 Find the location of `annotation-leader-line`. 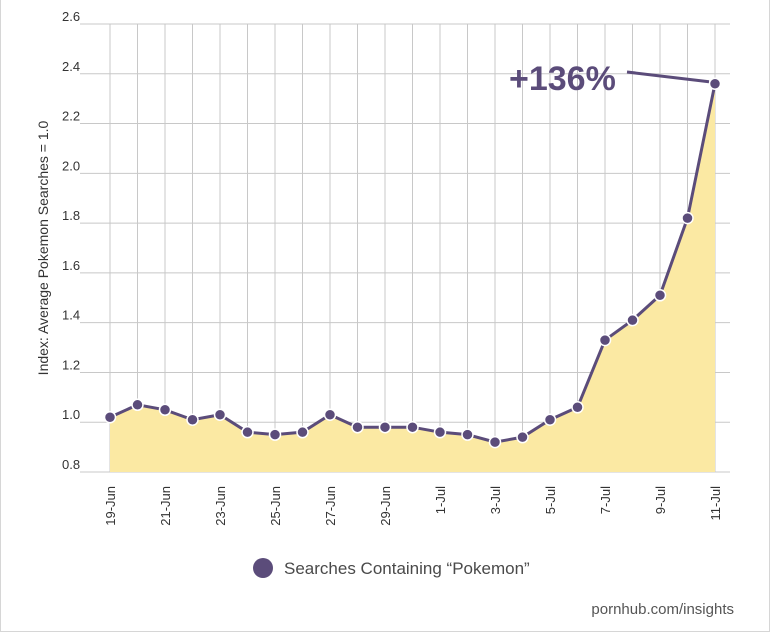

annotation-leader-line is located at coordinates (668, 77).